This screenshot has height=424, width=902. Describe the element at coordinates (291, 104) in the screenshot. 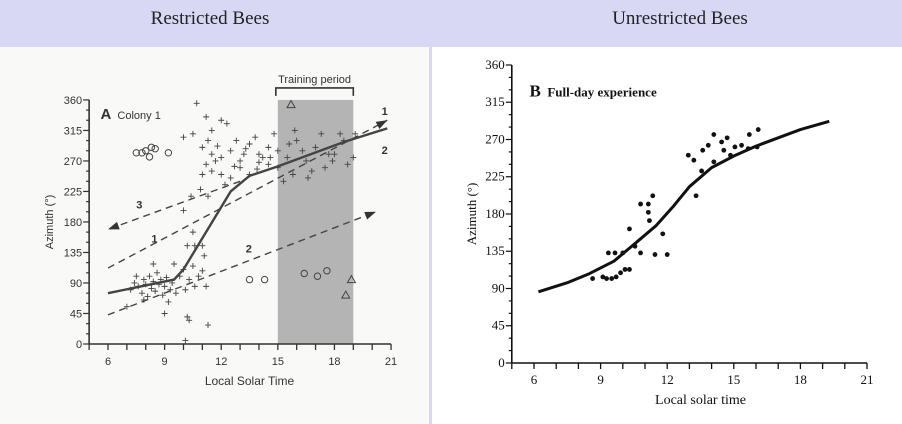

I see `triangle-point` at that location.